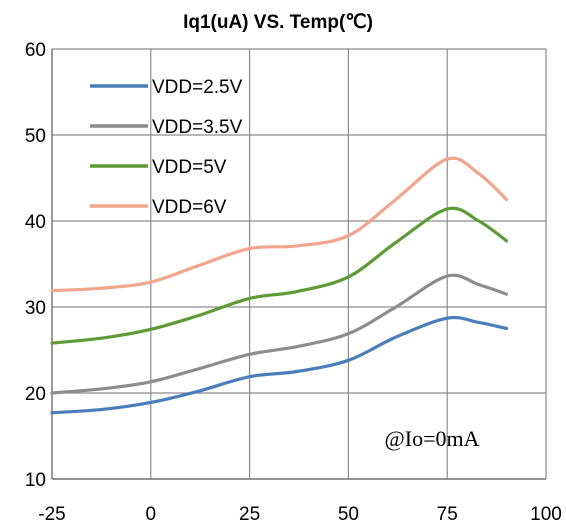  I want to click on legend: VDD=2.5V VDD=3.5V VDD=5V VDD=6V, so click(166, 147).